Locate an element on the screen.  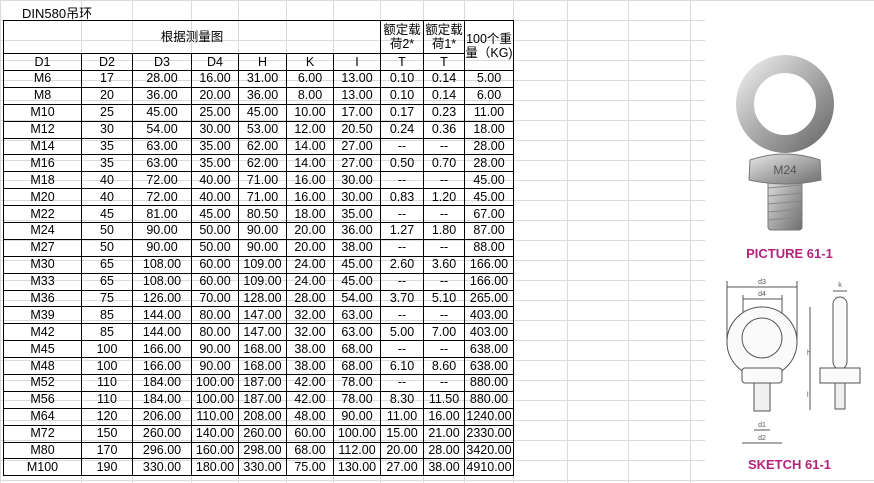
table-cell: 0.17 is located at coordinates (402, 112).